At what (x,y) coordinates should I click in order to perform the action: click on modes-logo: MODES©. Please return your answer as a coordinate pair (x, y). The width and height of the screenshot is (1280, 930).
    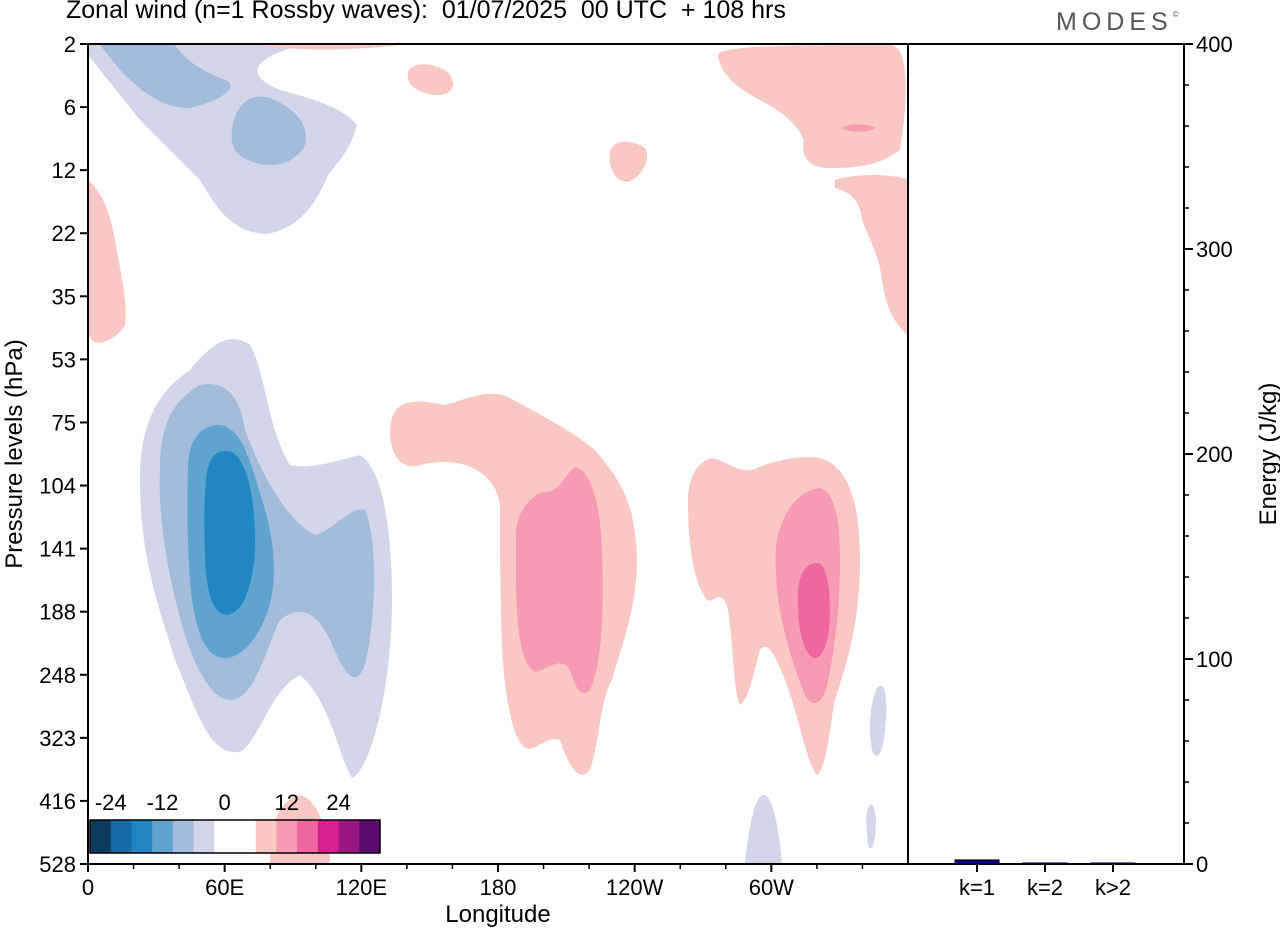
    Looking at the image, I should click on (1117, 22).